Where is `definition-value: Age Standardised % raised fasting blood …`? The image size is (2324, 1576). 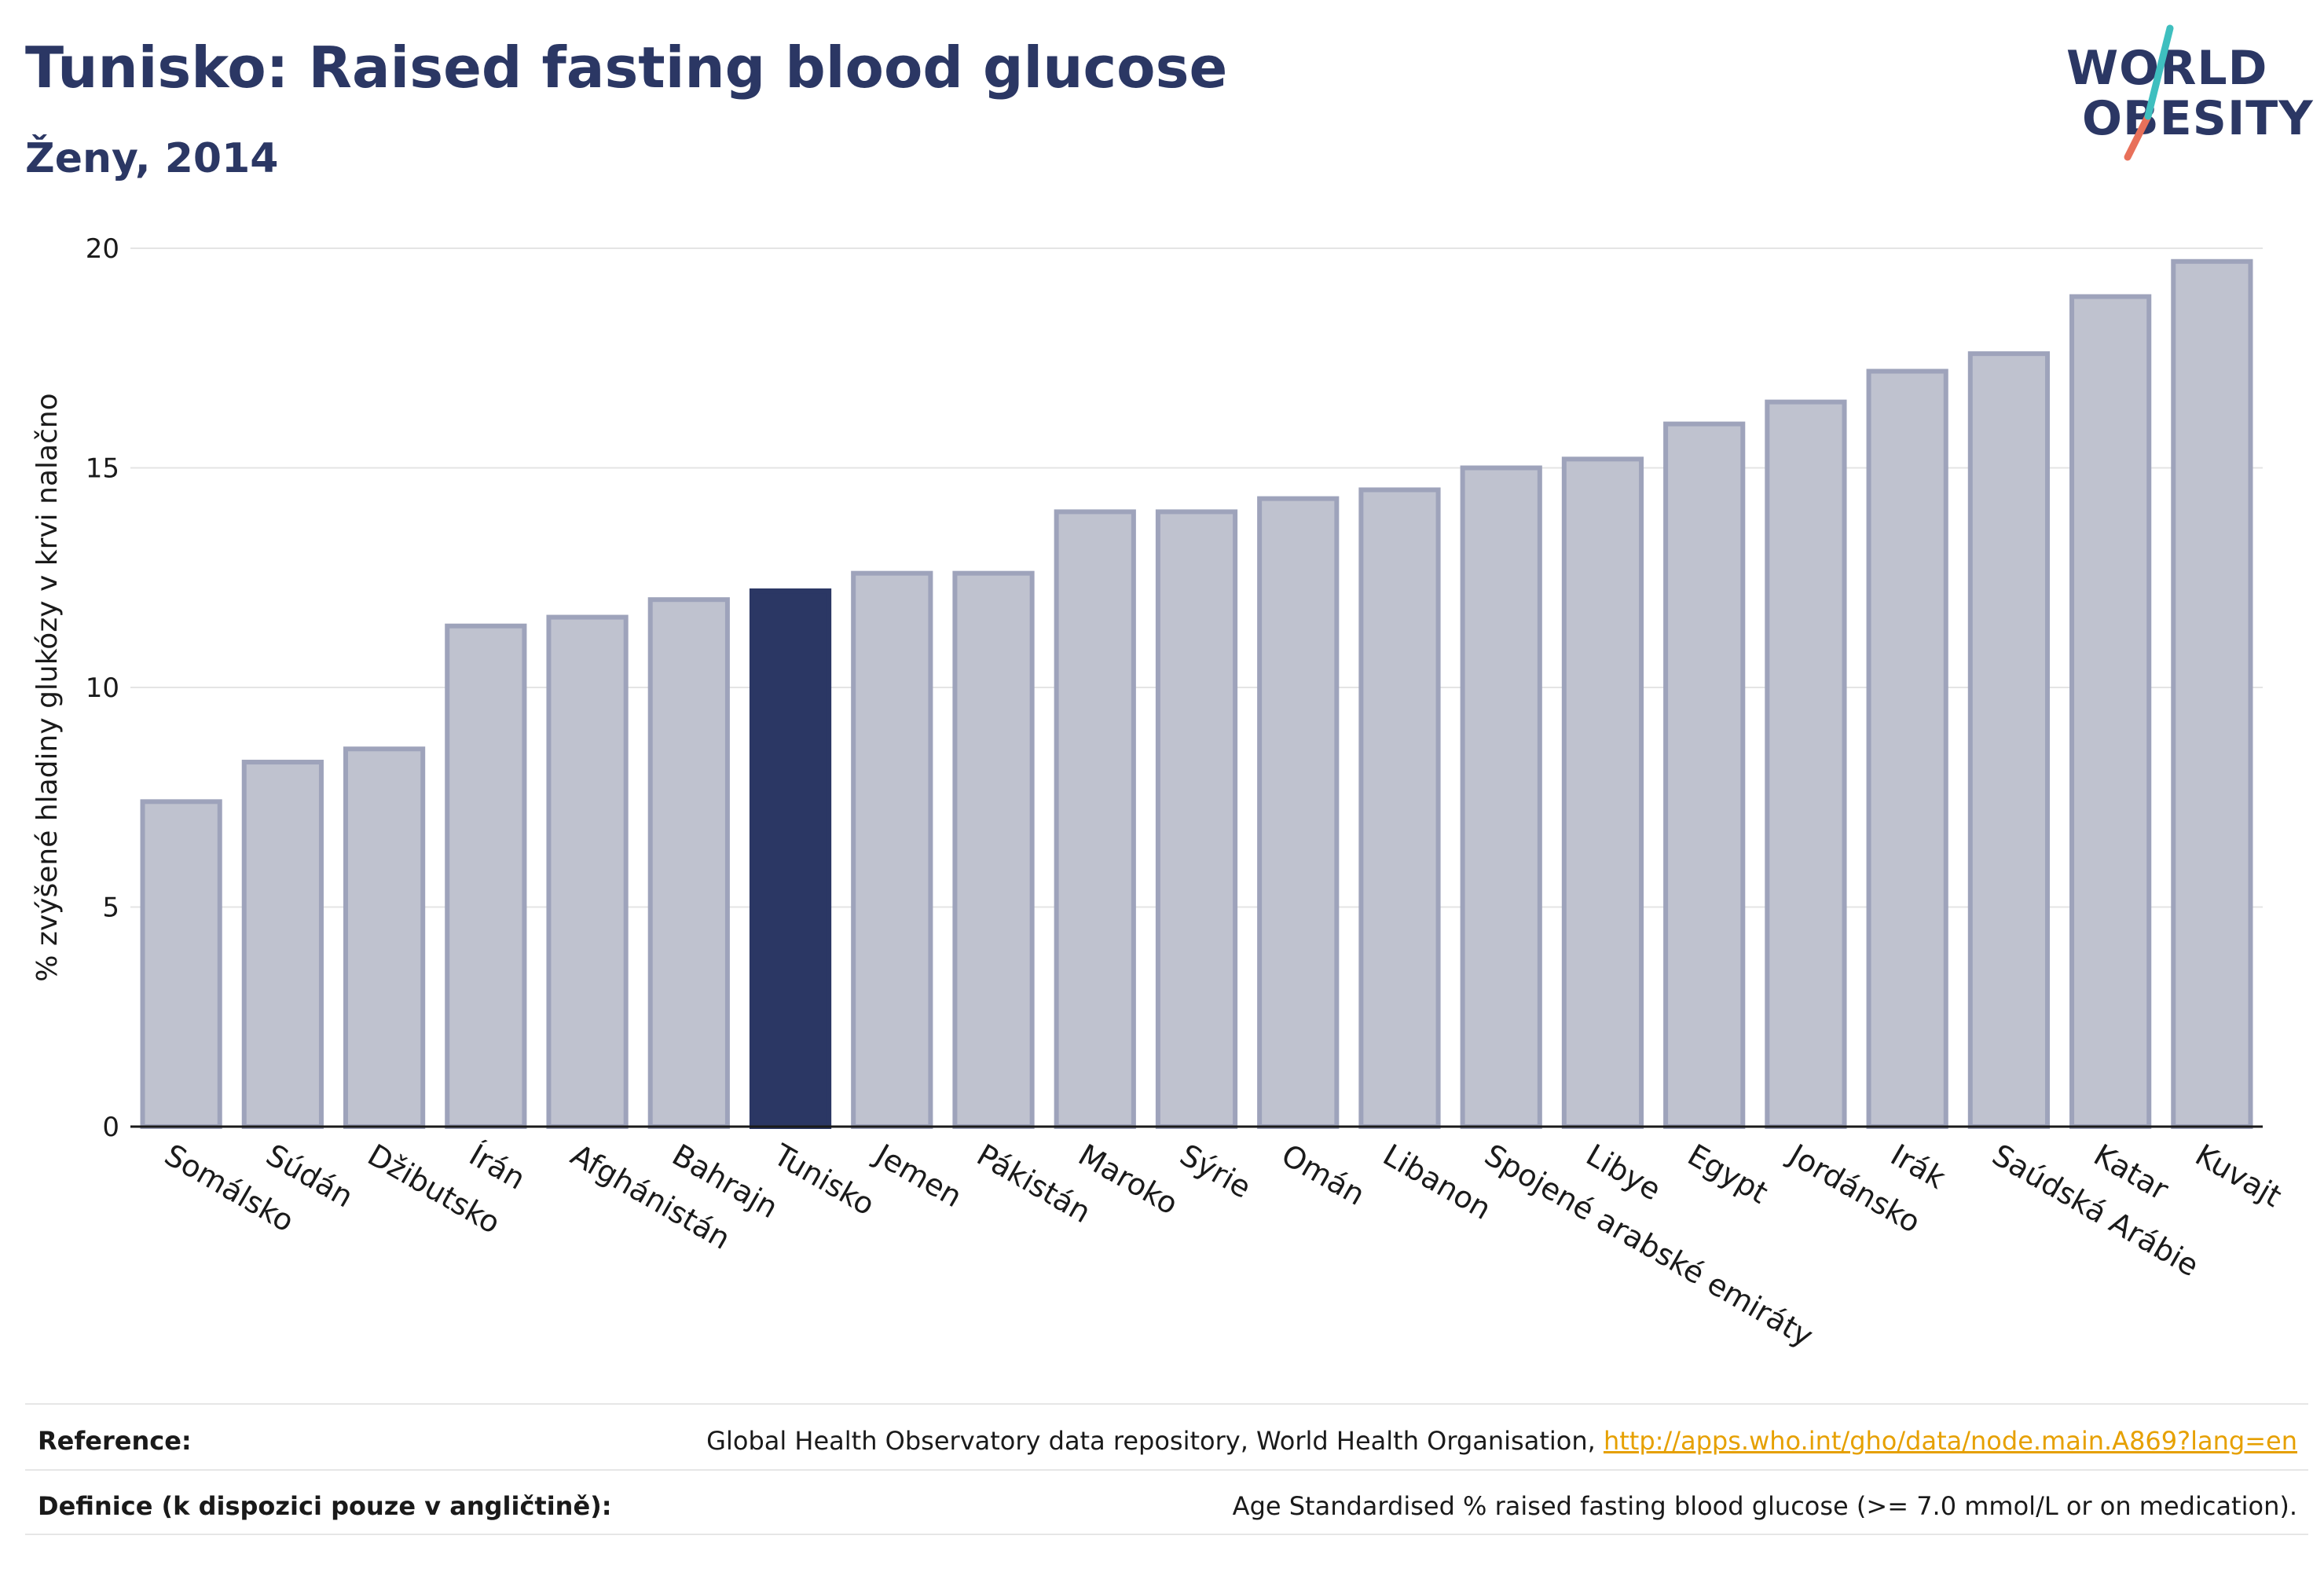
definition-value: Age Standardised % raised fasting blood … is located at coordinates (1764, 1506).